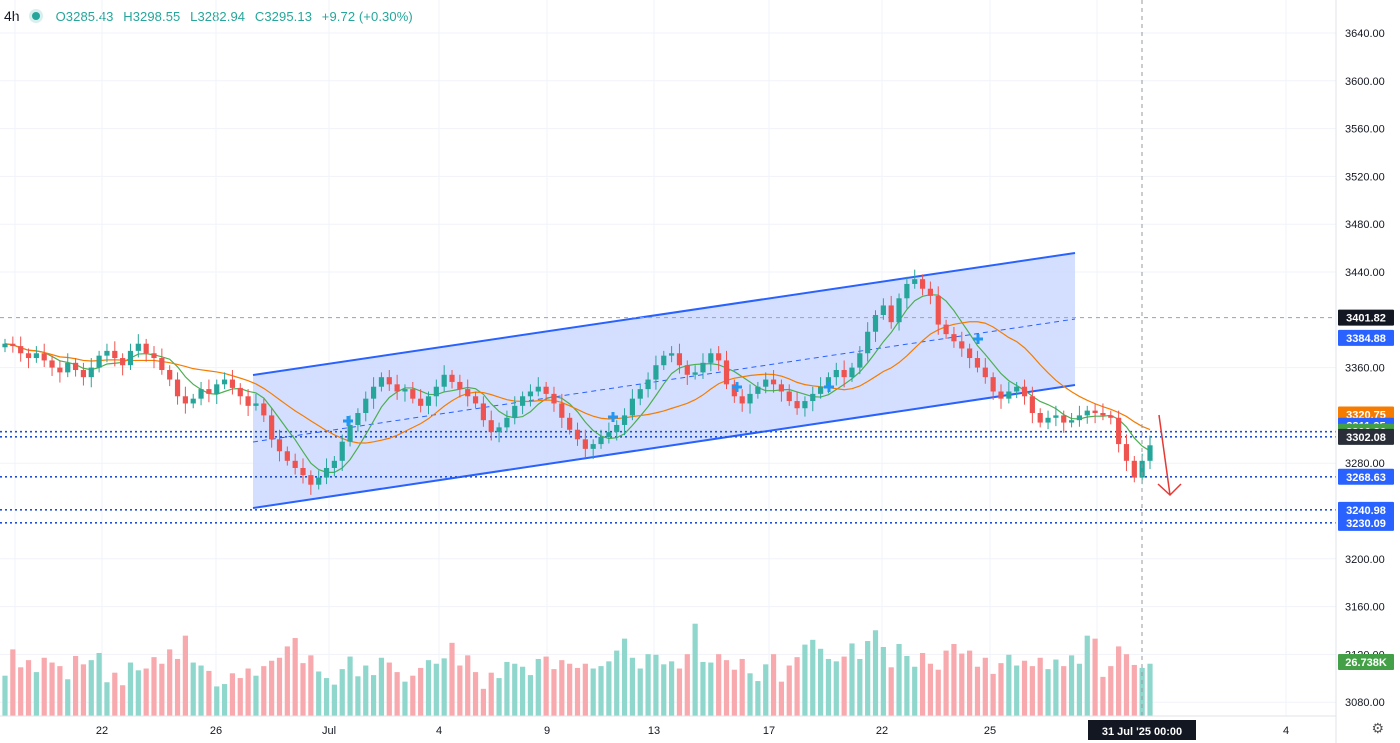 The image size is (1400, 743). What do you see at coordinates (218, 16) in the screenshot?
I see `low-value: L3282.94` at bounding box center [218, 16].